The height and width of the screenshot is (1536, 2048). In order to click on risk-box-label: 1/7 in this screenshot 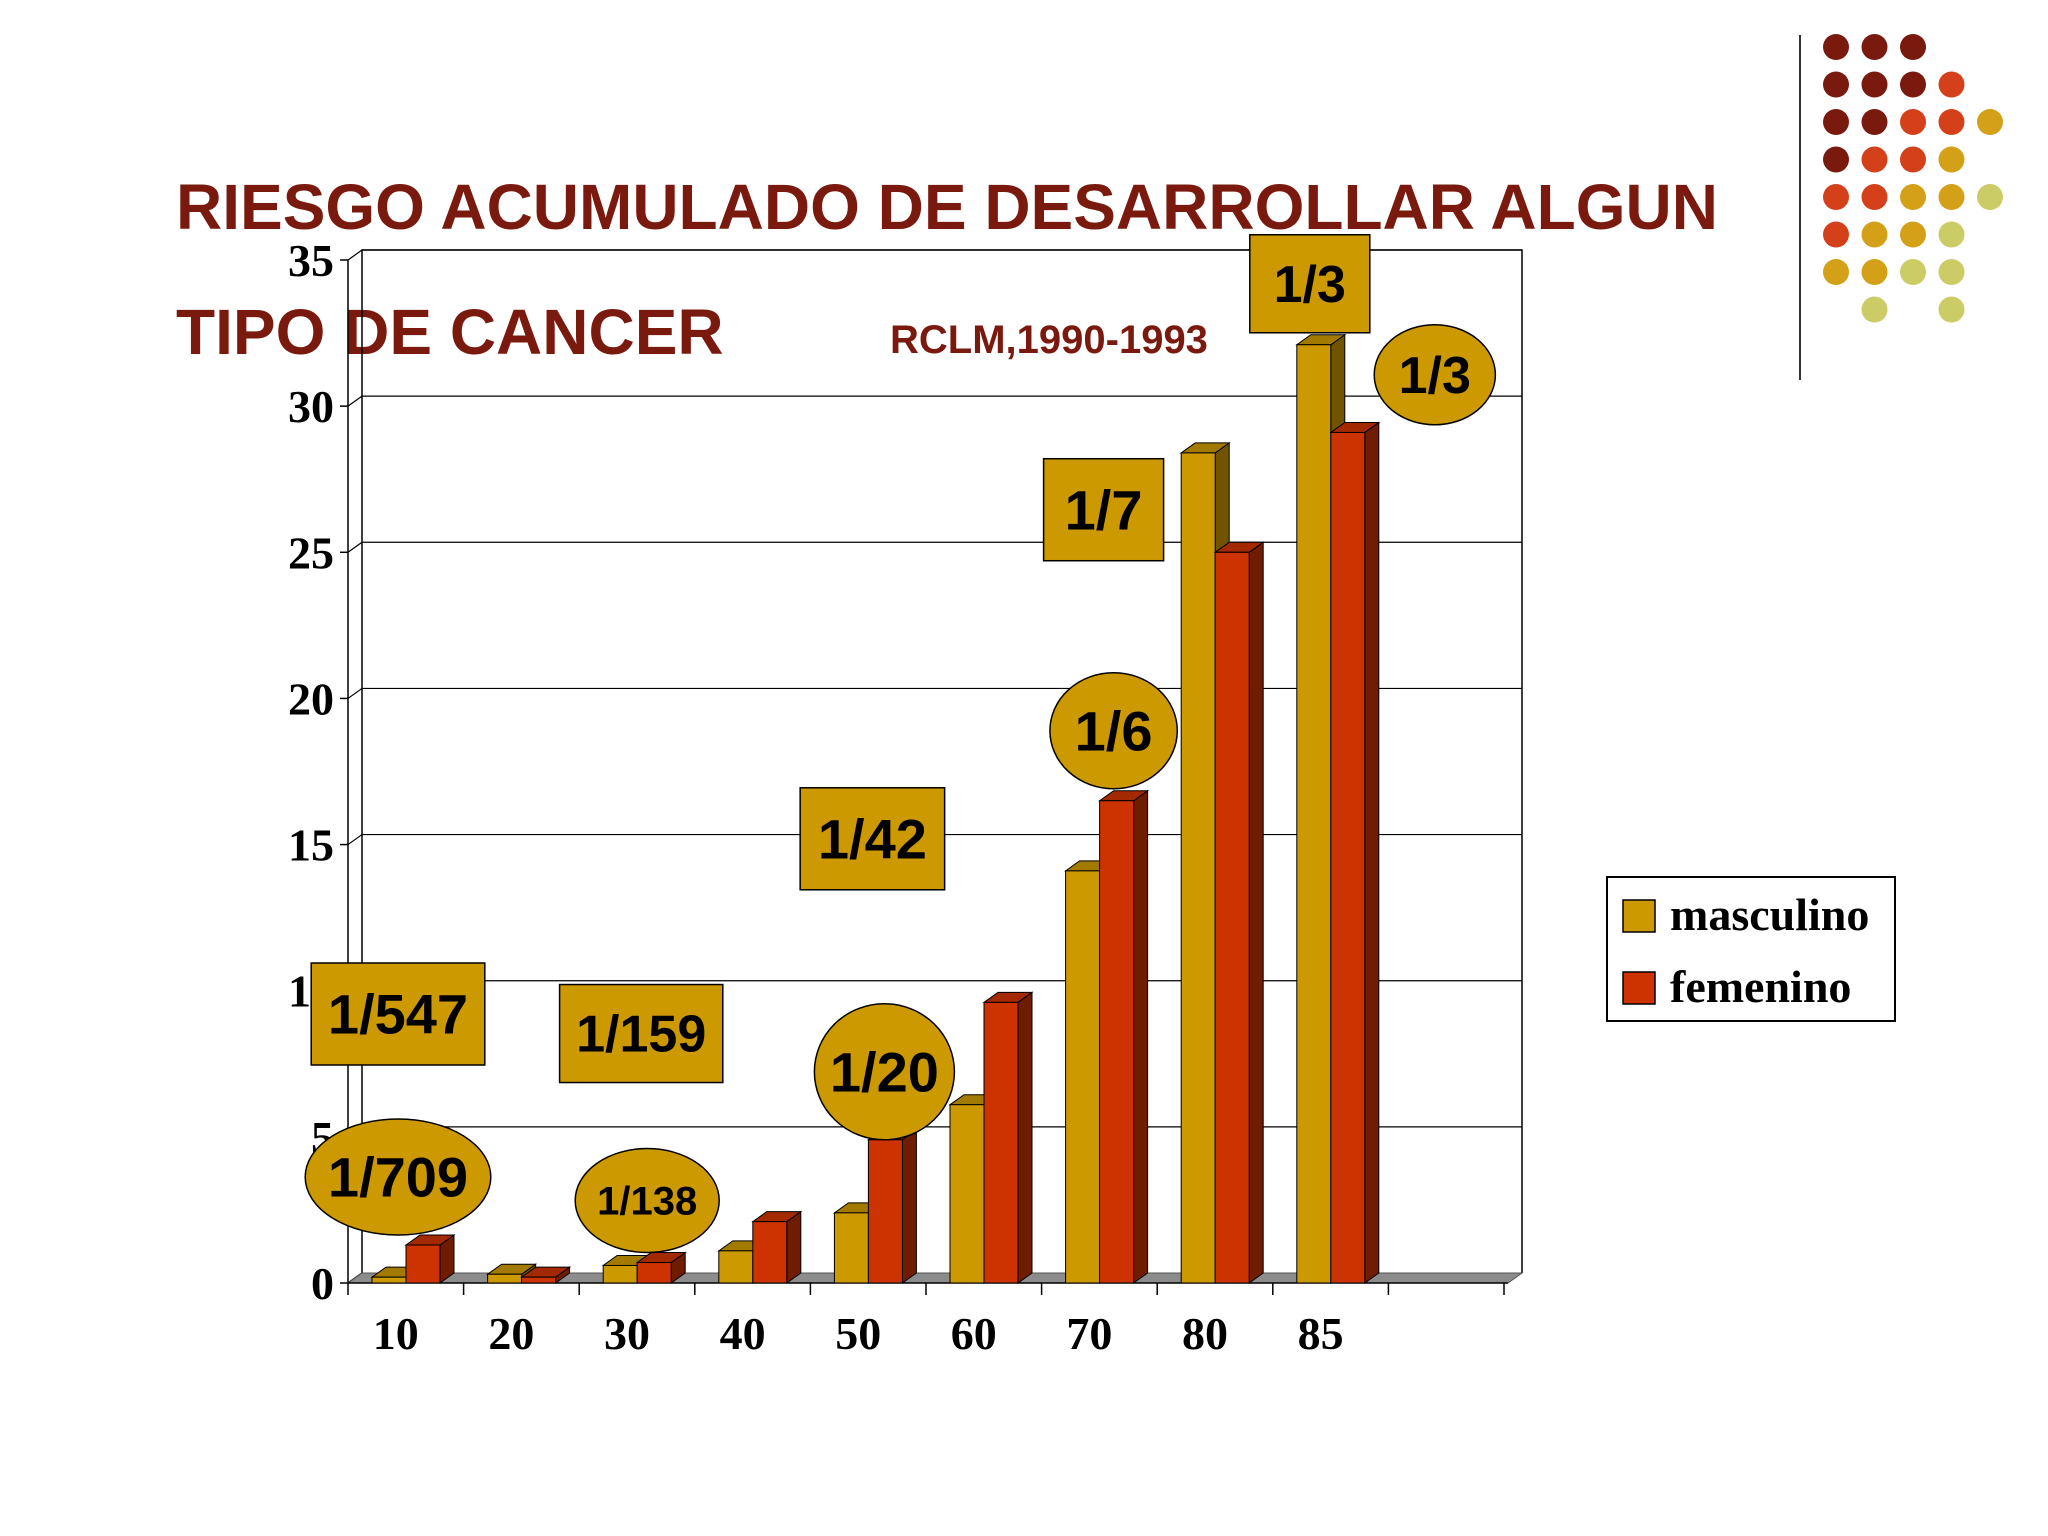, I will do `click(1104, 509)`.